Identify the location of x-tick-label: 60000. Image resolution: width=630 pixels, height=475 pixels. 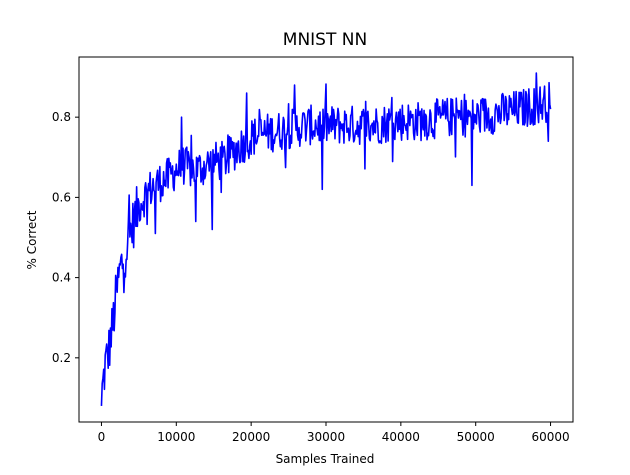
(550, 437).